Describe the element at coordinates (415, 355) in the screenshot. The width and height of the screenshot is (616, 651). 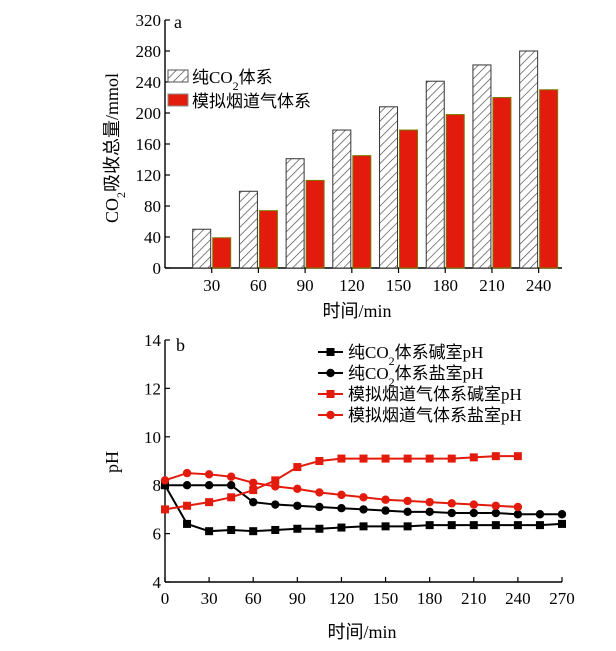
I see `legend-label-pure-co2-base-chamber: 纯CO2体系碱室pH` at that location.